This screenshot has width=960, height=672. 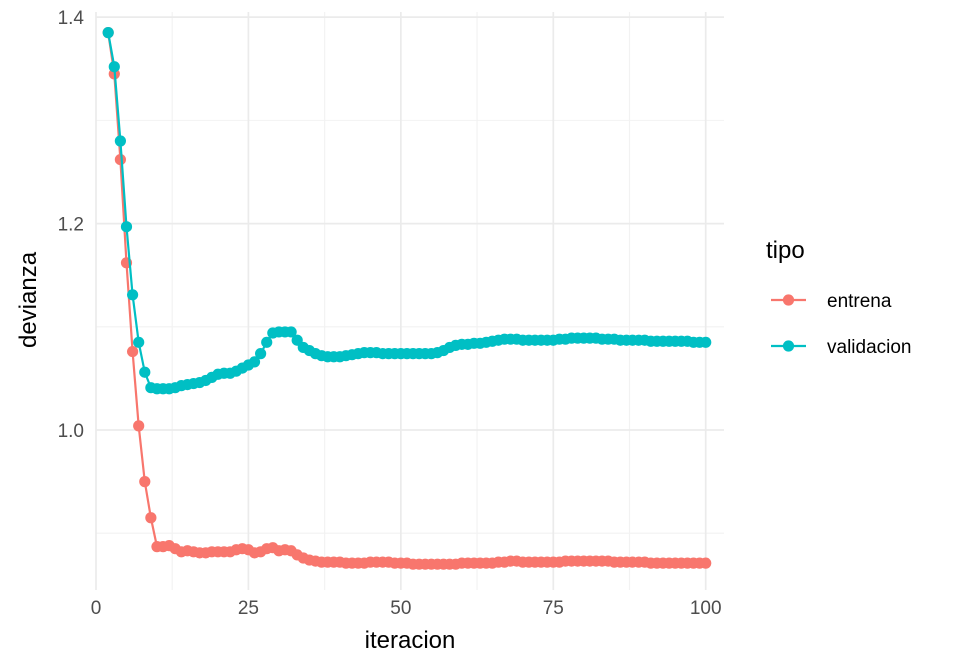 I want to click on y-tick-label: 1.4, so click(x=71, y=18).